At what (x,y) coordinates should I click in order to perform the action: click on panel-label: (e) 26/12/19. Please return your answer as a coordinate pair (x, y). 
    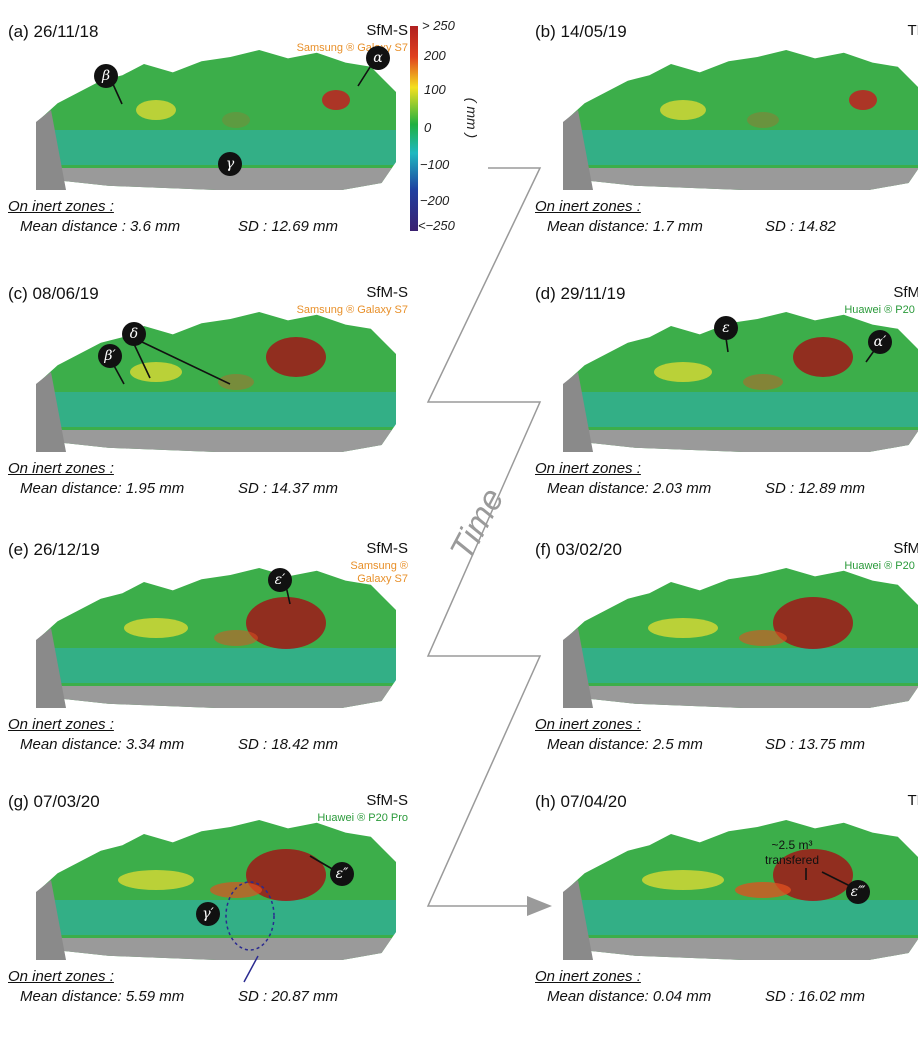
    Looking at the image, I should click on (54, 549).